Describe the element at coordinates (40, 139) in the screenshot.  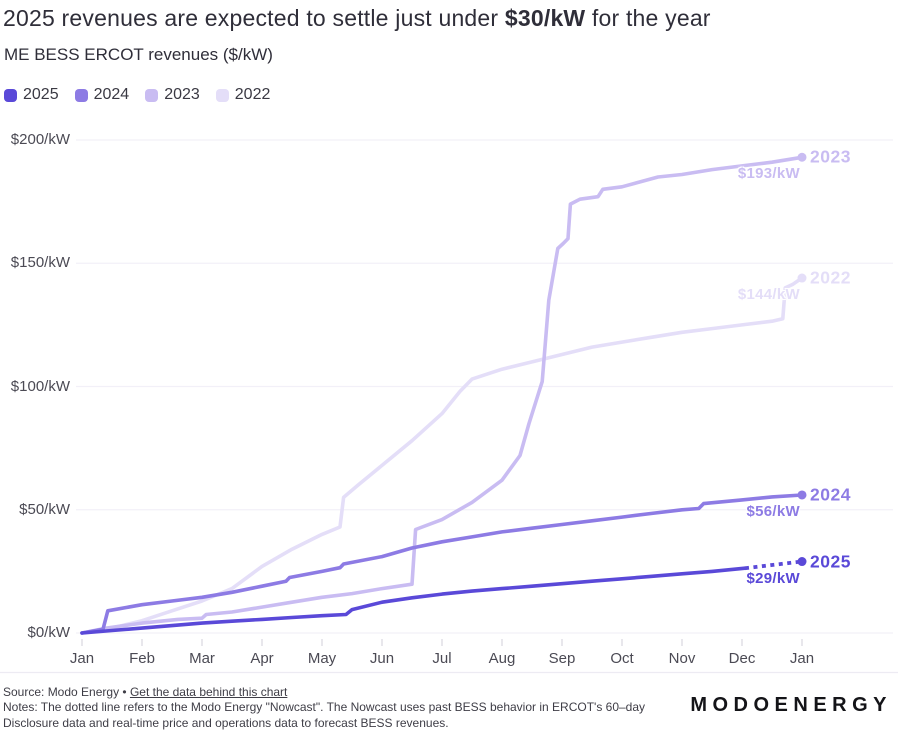
I see `y-axis-label: $200/kW` at that location.